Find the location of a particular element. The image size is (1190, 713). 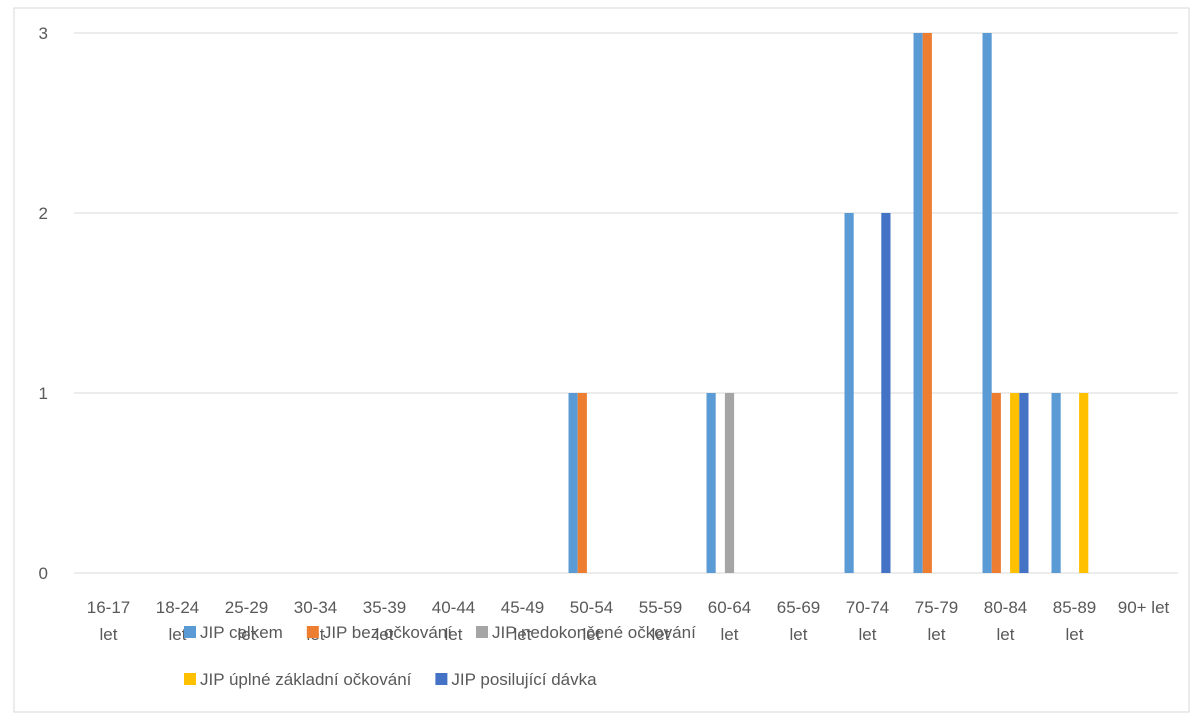

legend-item: JIP bez očkování is located at coordinates (379, 632).